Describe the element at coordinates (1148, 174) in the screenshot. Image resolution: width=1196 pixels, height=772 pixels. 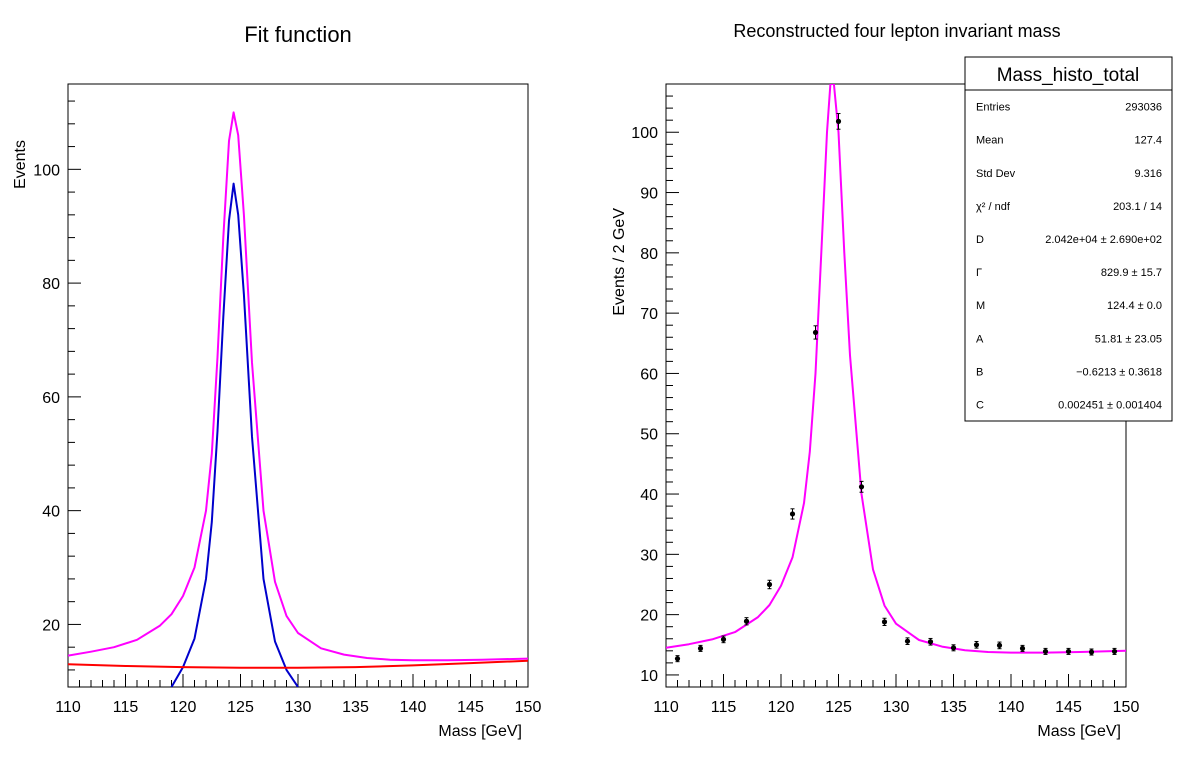
I see `stats-row-value: 9.316` at that location.